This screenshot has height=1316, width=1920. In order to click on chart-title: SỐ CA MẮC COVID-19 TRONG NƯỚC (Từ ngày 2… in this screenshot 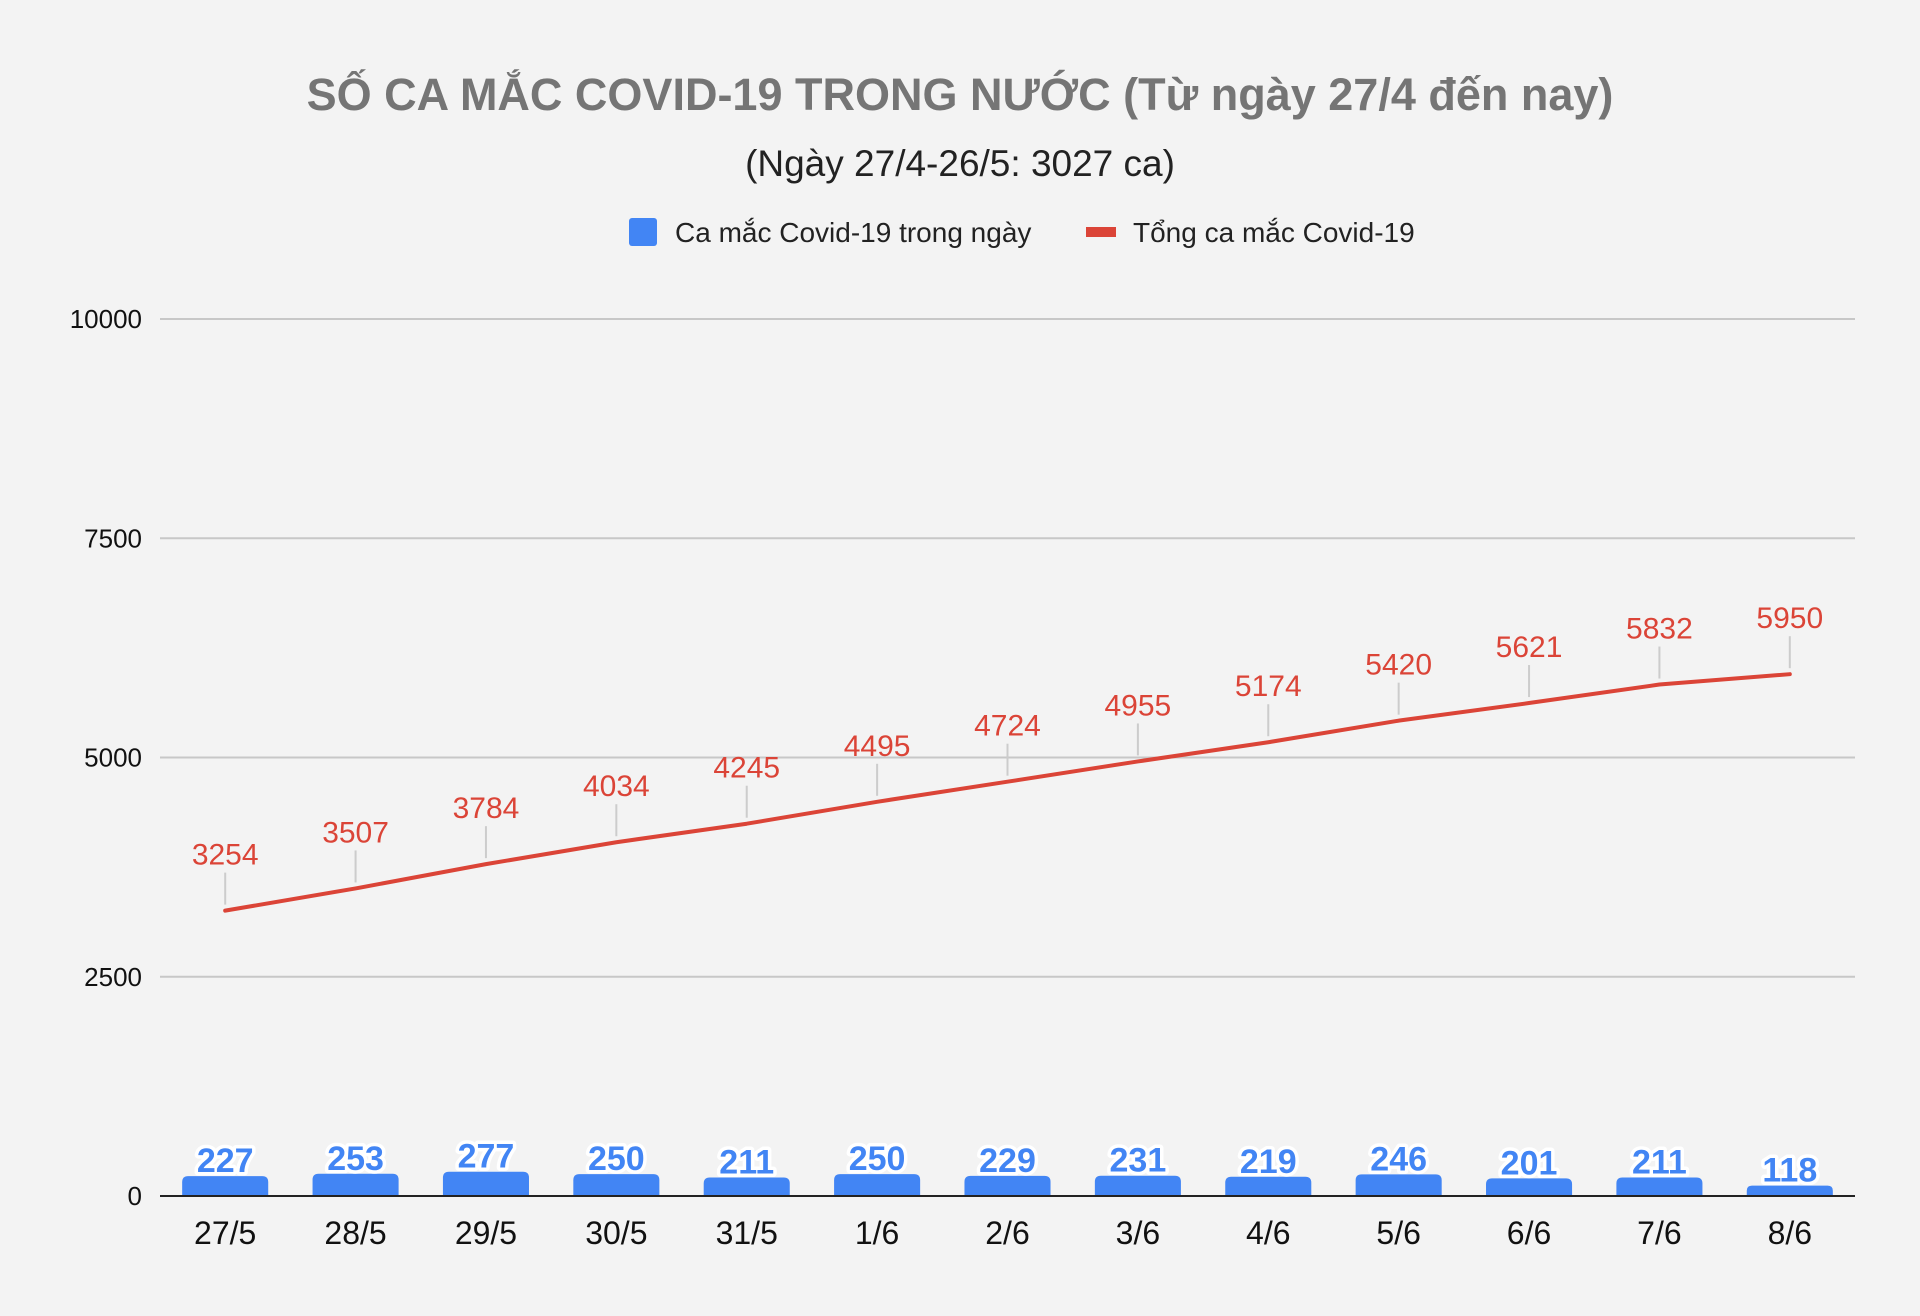, I will do `click(960, 94)`.